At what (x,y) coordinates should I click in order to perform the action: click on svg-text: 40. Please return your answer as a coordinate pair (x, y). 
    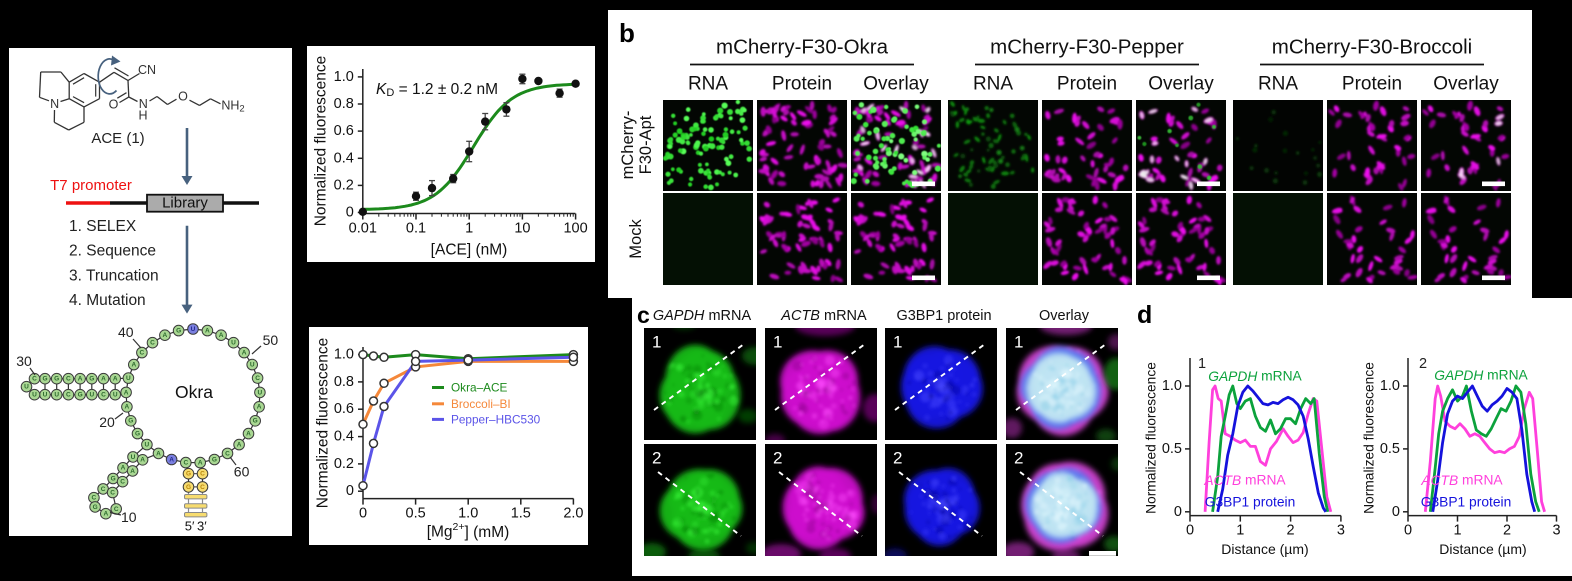
    Looking at the image, I should click on (126, 332).